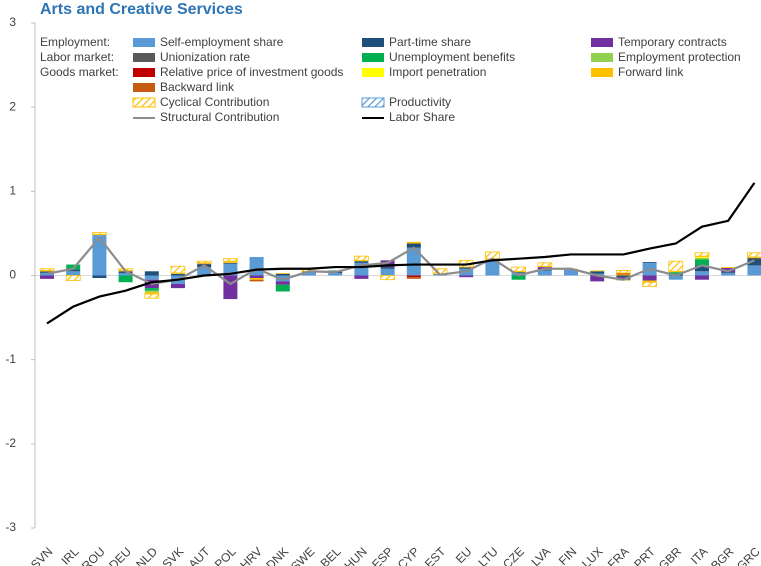 This screenshot has width=761, height=566. What do you see at coordinates (222, 42) in the screenshot?
I see `legend-label: Self-employment share` at bounding box center [222, 42].